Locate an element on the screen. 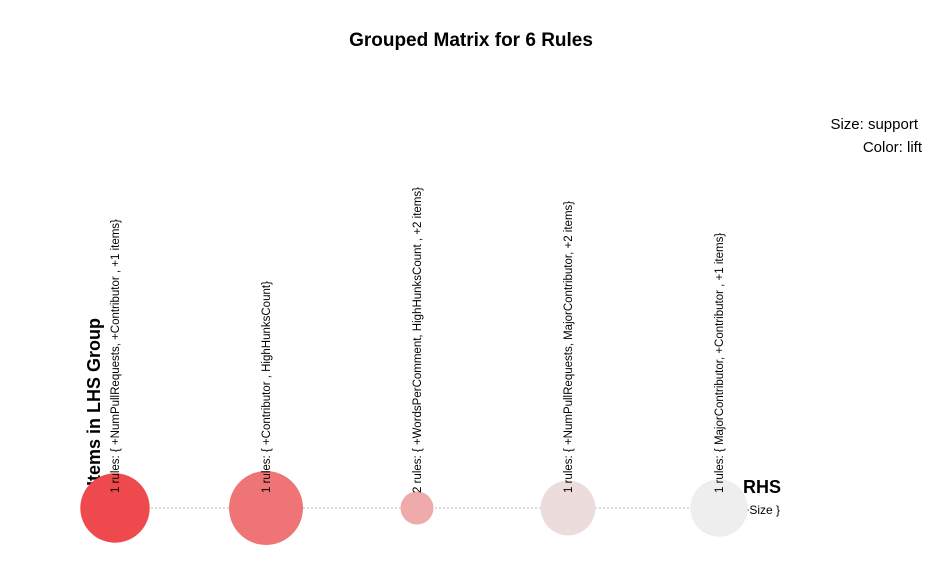 Image resolution: width=942 pixels, height=584 pixels. rhs-axis-title: RHS is located at coordinates (762, 487).